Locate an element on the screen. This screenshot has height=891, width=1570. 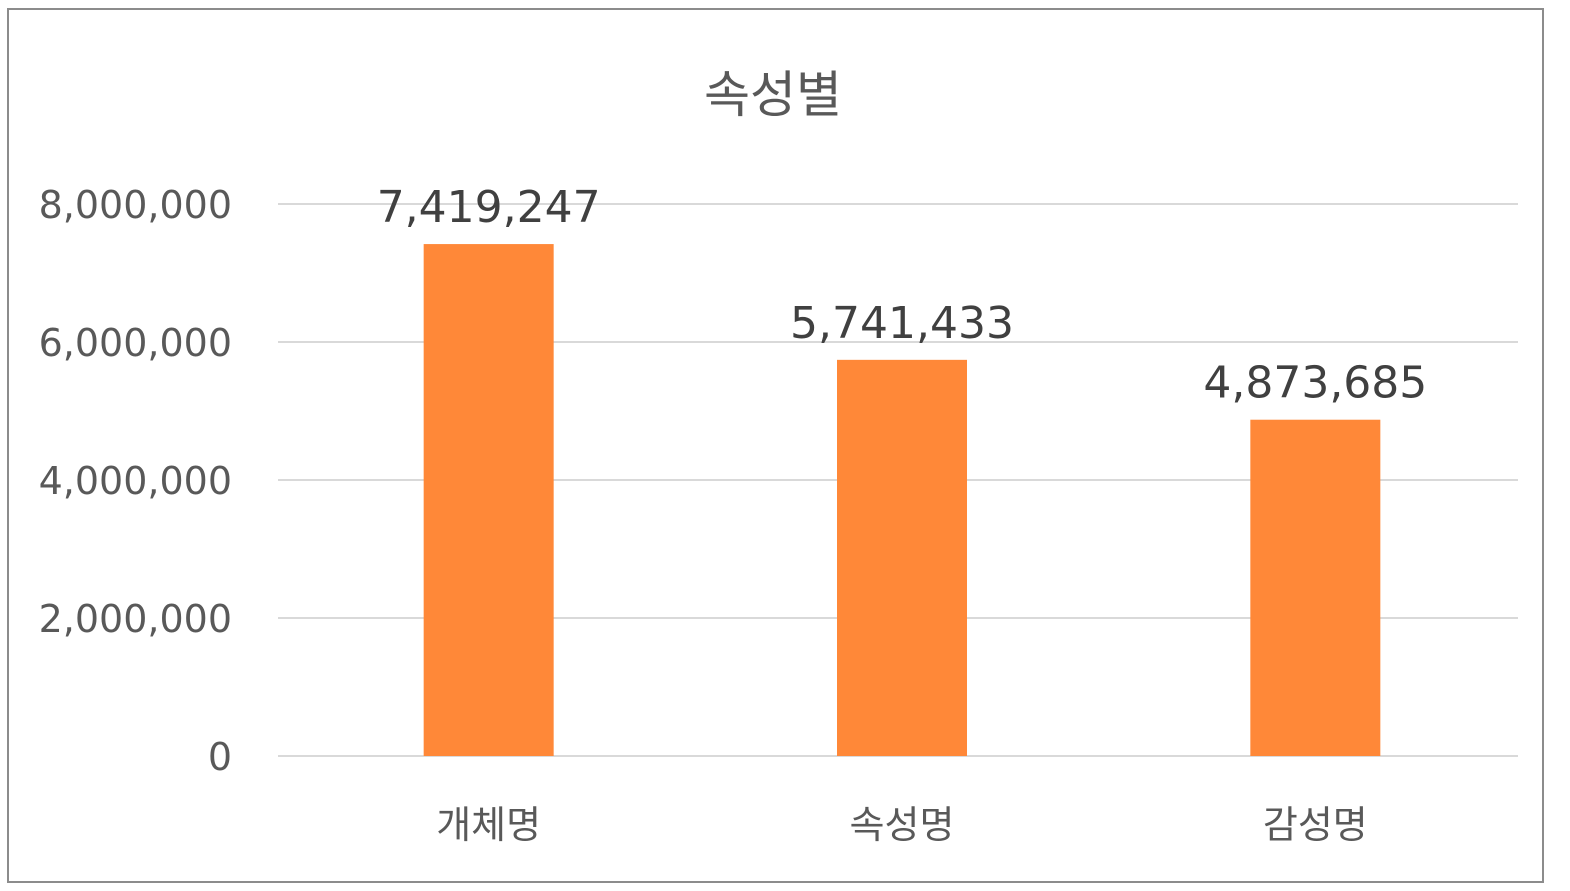
y-tick-label: 8,000,000 is located at coordinates (135, 205).